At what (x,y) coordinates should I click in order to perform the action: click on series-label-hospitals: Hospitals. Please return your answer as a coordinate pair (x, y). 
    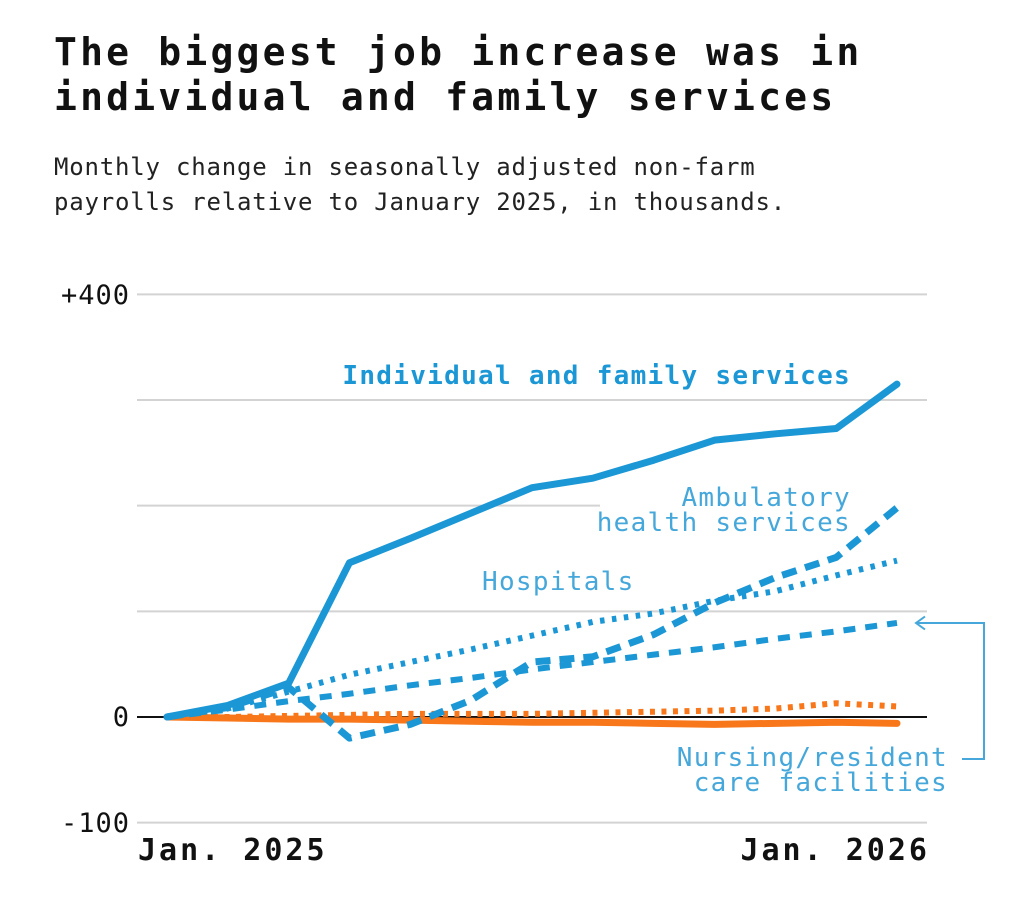
    Looking at the image, I should click on (558, 582).